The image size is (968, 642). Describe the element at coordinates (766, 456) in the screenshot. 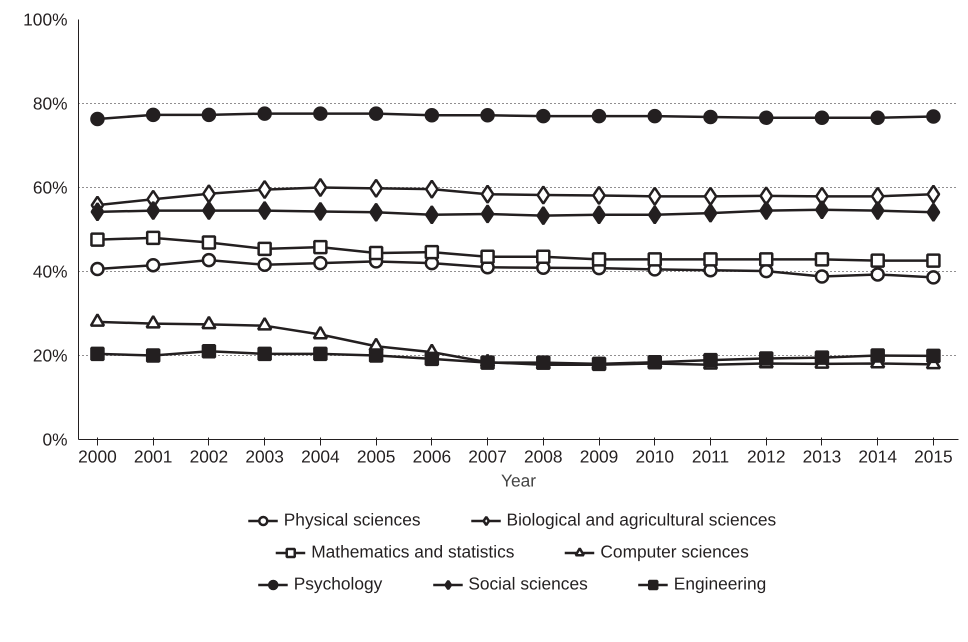

I see `x-tick-label: 2012` at that location.